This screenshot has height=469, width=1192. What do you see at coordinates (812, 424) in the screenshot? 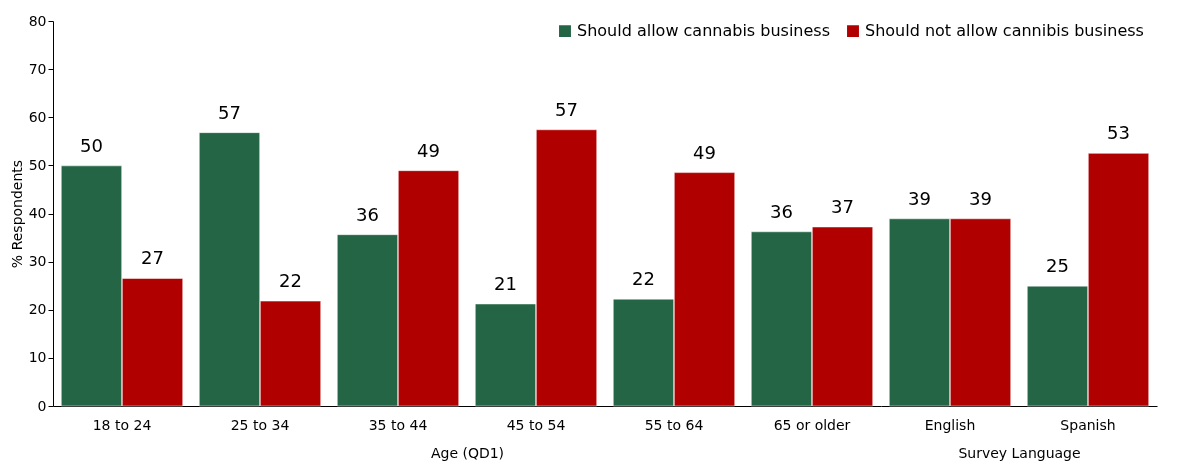
I see `x-tick-label: 65 or older` at bounding box center [812, 424].